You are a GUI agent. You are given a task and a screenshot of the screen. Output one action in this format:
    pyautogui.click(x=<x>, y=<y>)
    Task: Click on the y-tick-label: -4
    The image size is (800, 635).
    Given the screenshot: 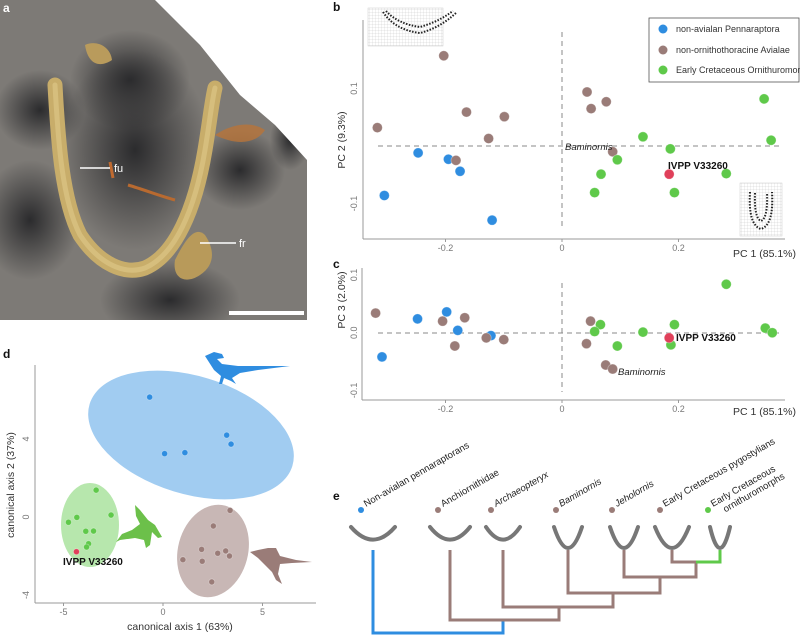 What is the action you would take?
    pyautogui.click(x=26, y=595)
    